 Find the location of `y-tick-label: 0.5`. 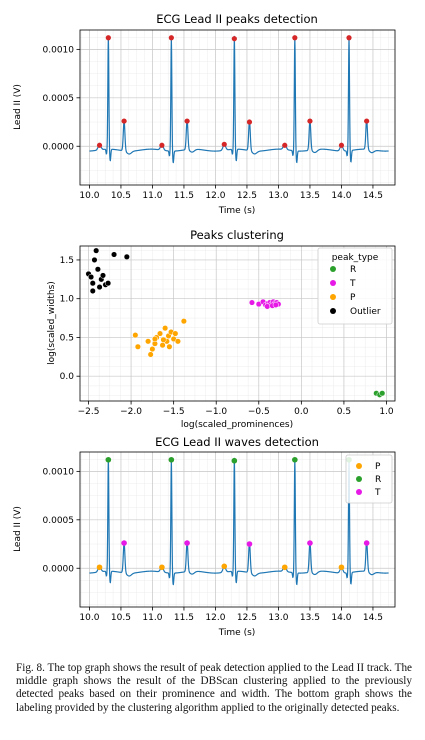

y-tick-label: 0.5 is located at coordinates (67, 338).